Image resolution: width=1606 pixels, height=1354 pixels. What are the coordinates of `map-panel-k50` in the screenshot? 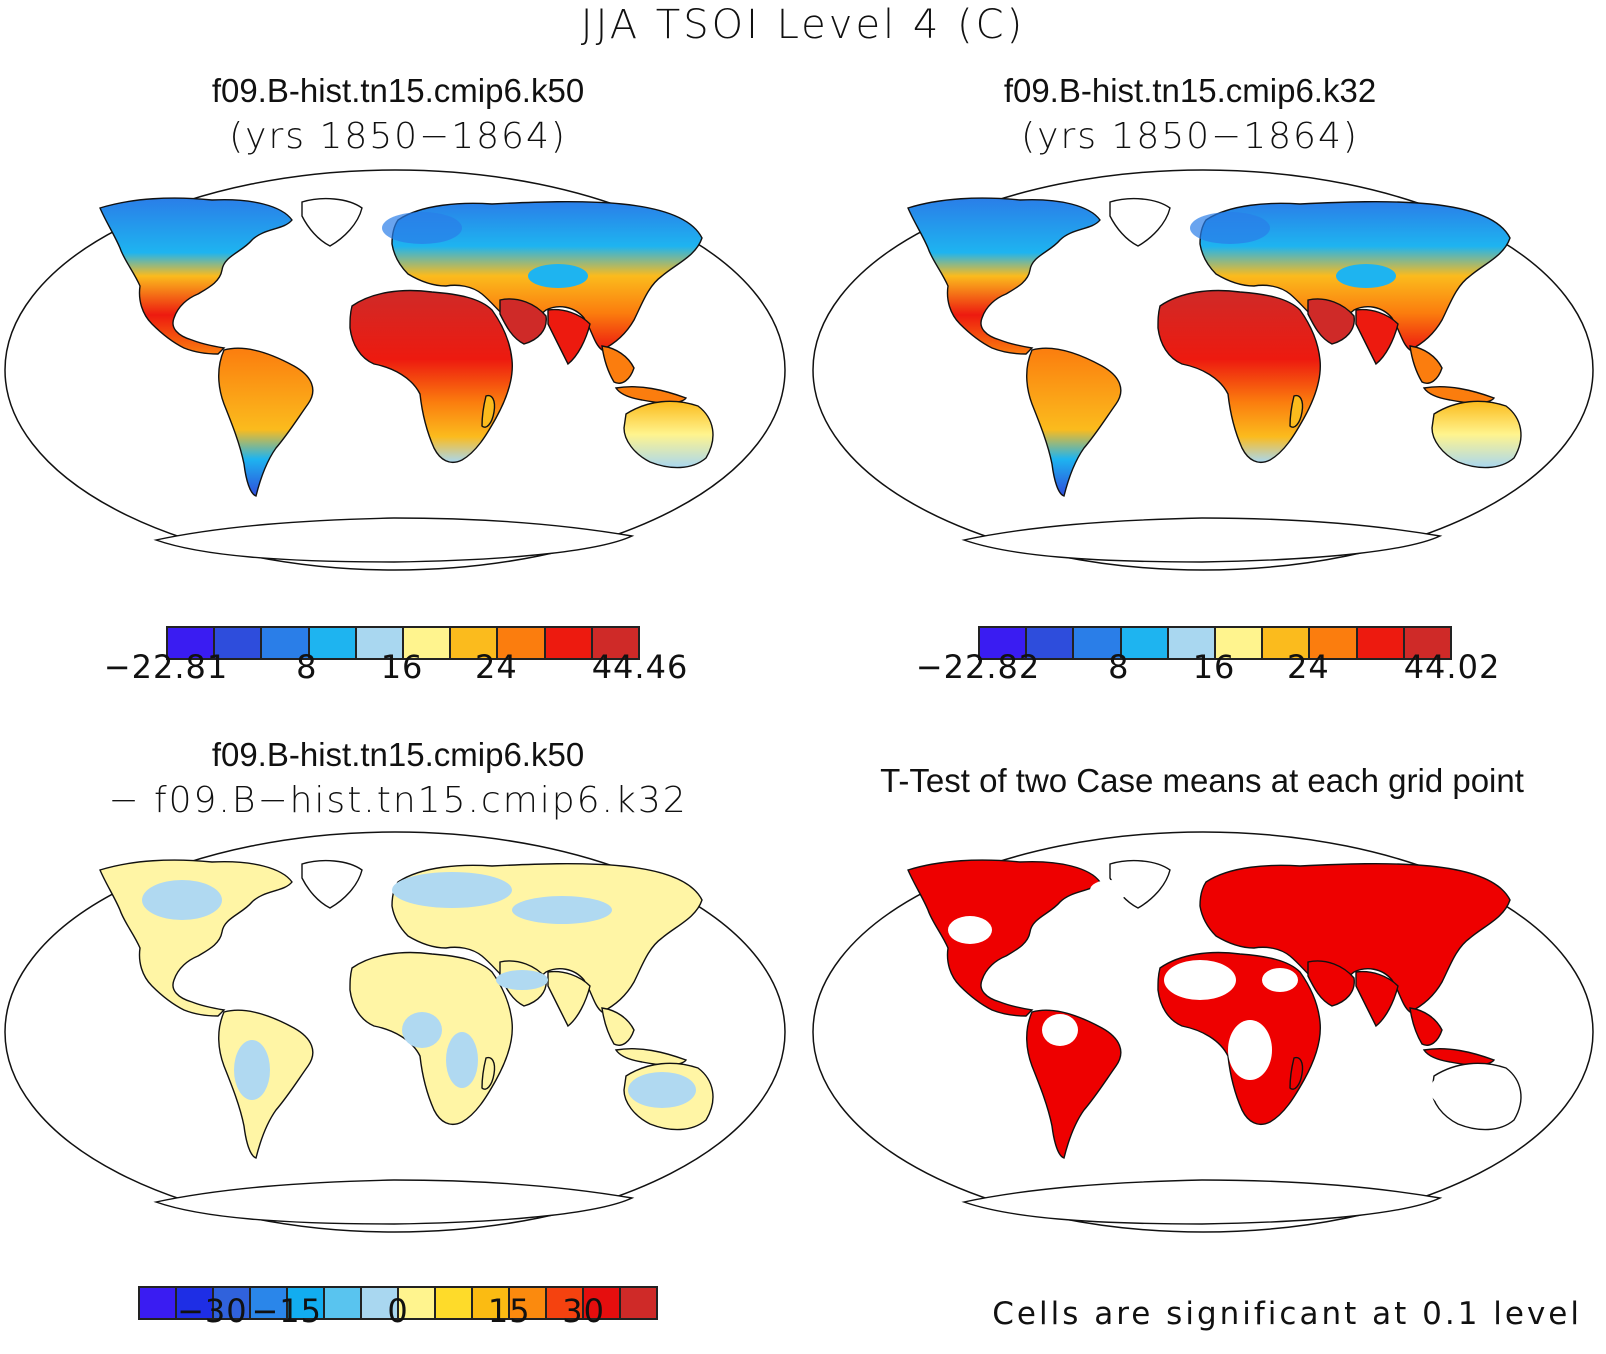 It's located at (395, 370).